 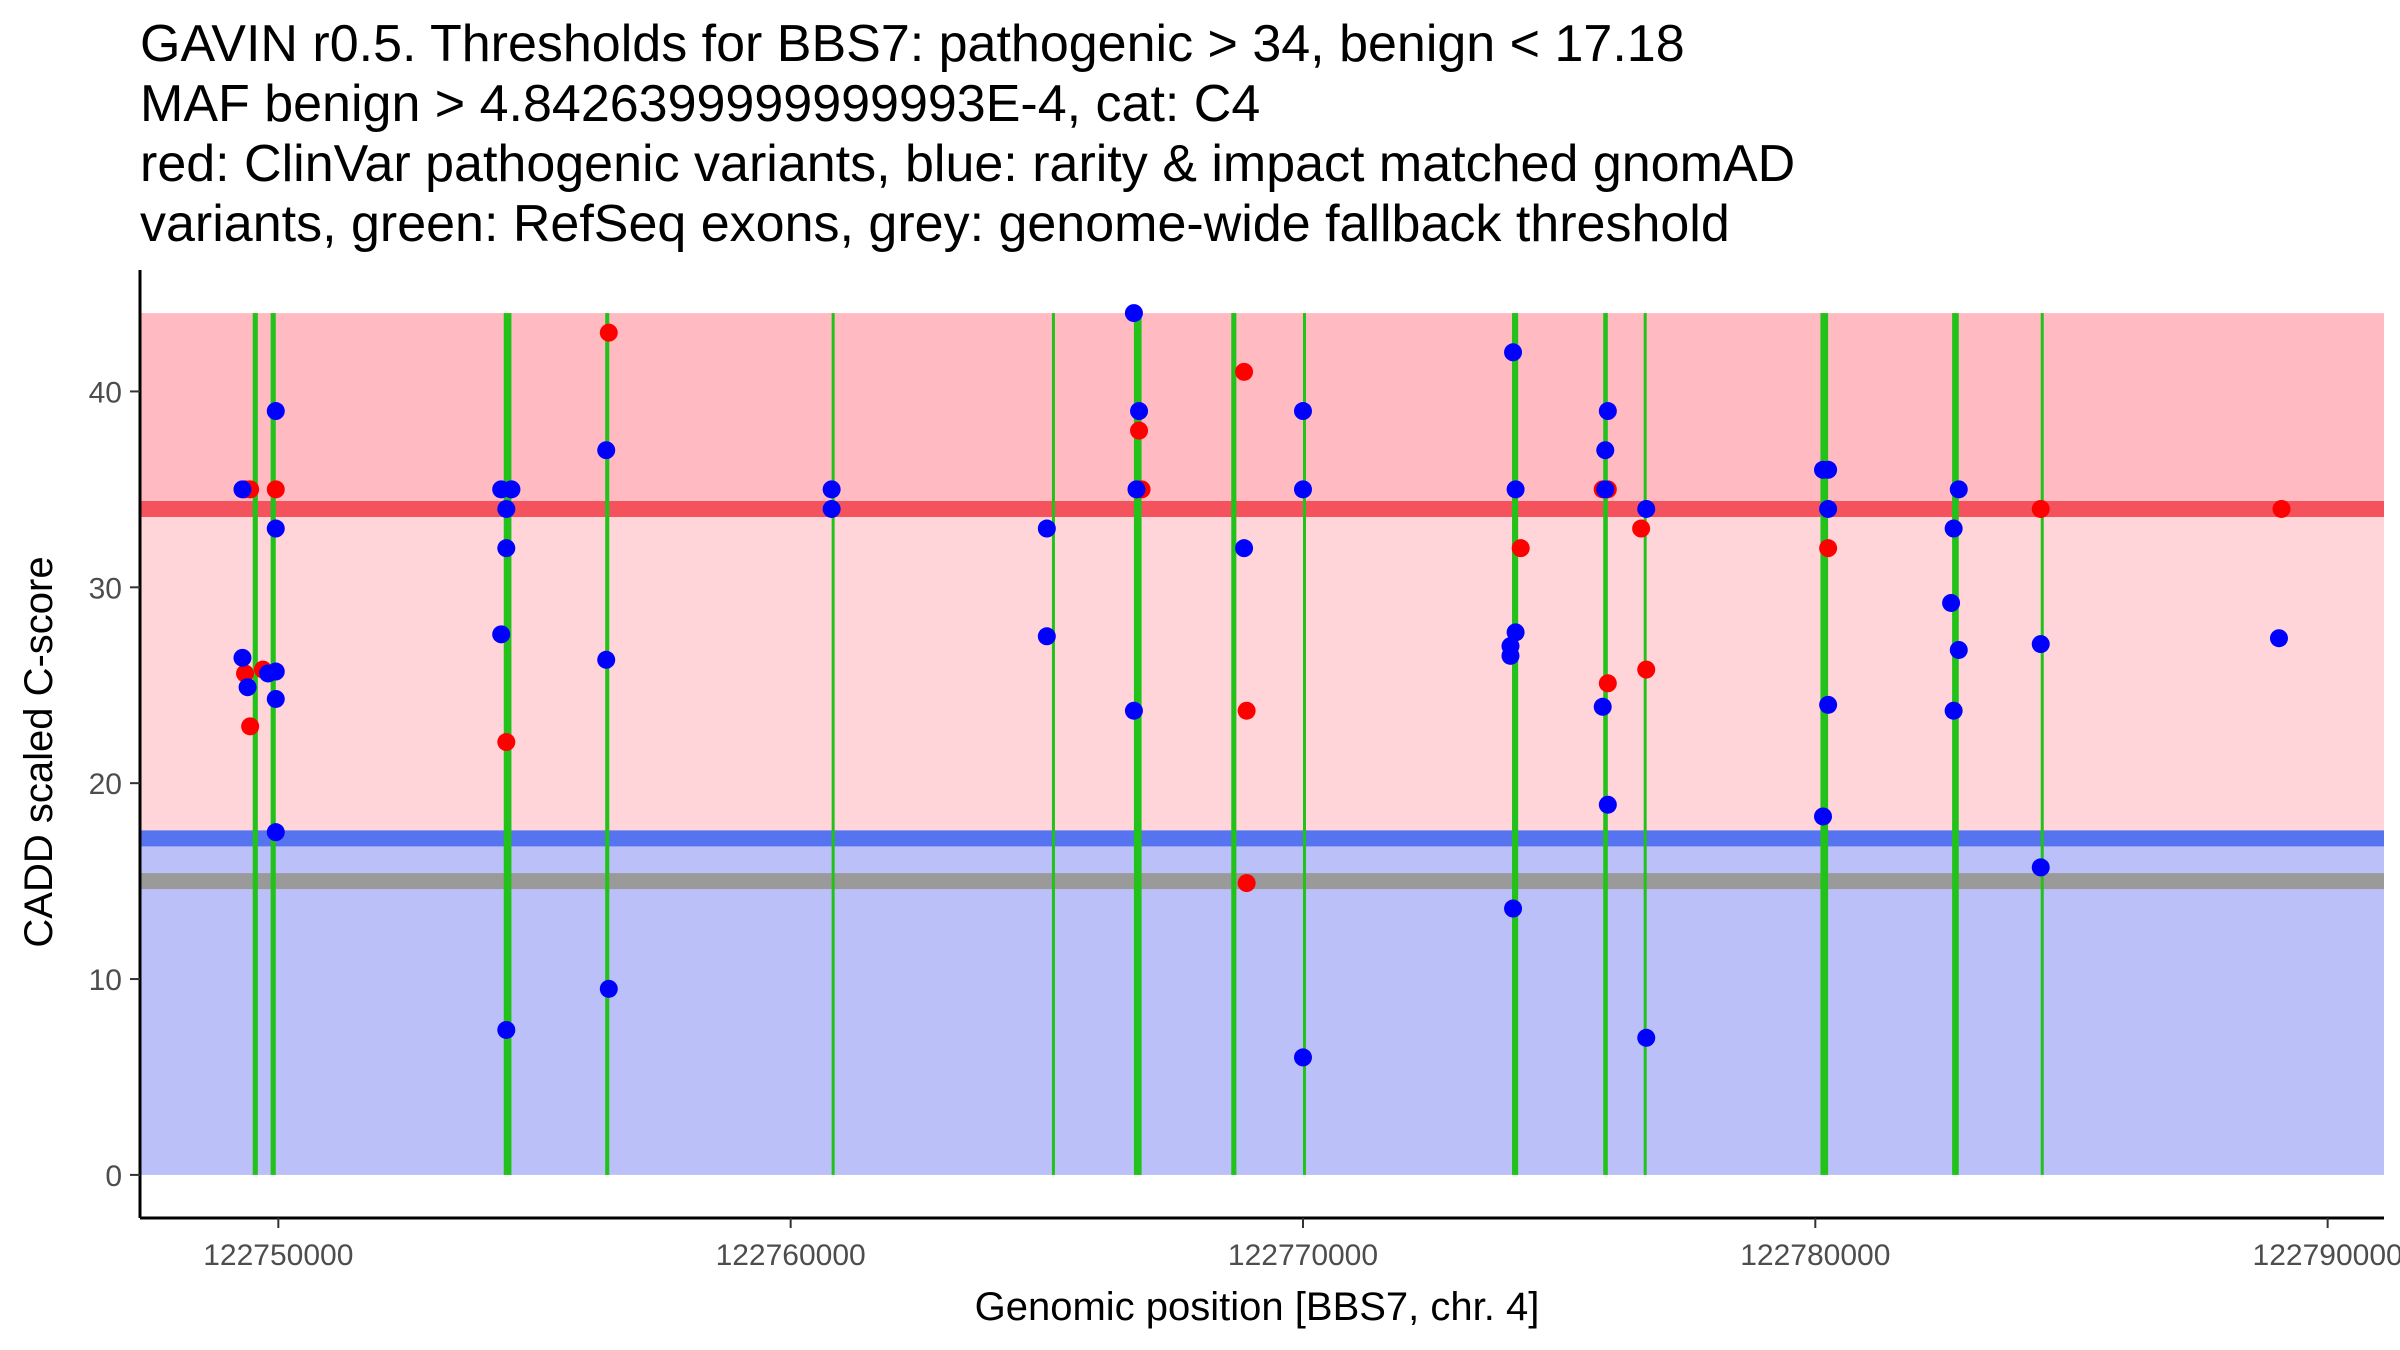 What do you see at coordinates (105, 392) in the screenshot?
I see `y-tick-label: 40` at bounding box center [105, 392].